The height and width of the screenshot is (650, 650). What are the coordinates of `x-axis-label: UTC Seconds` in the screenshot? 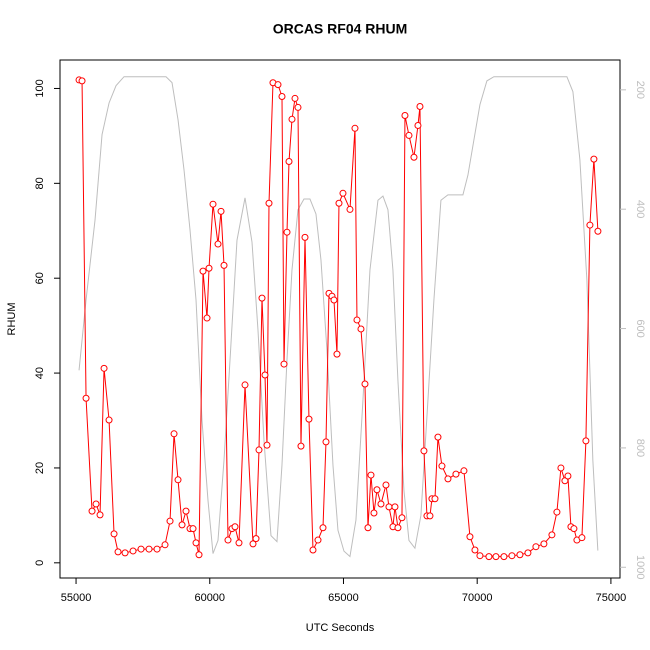 It's located at (340, 628).